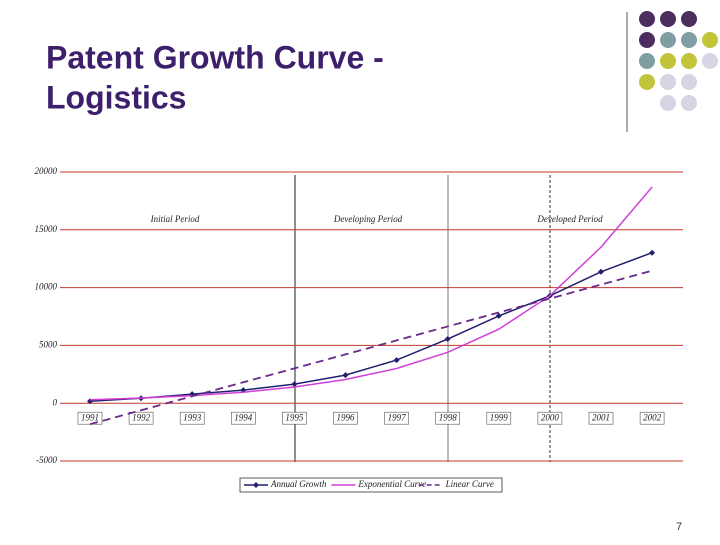  I want to click on y-tick-label: 5000, so click(48, 344).